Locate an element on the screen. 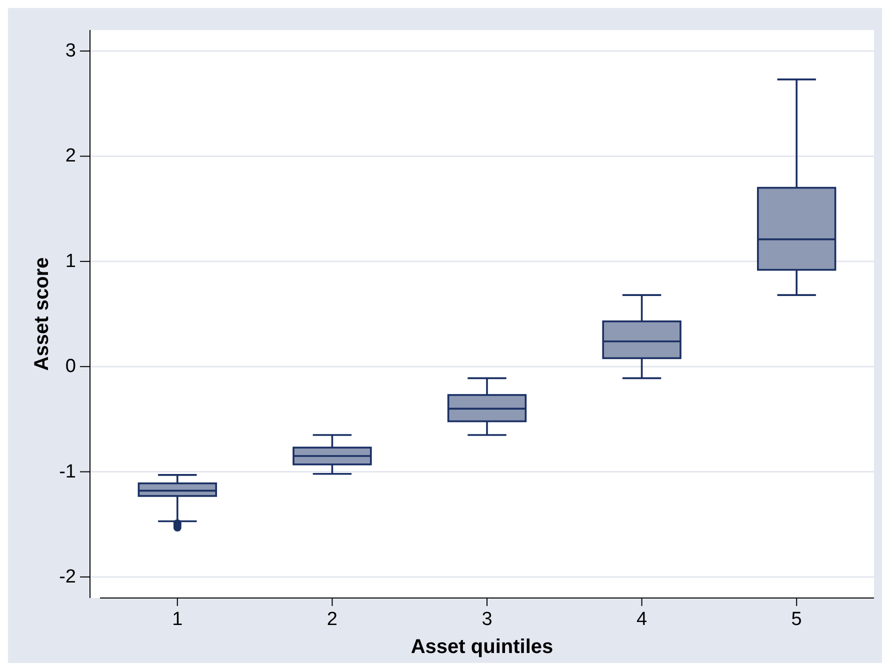  x-tick-label: 2 is located at coordinates (332, 619).